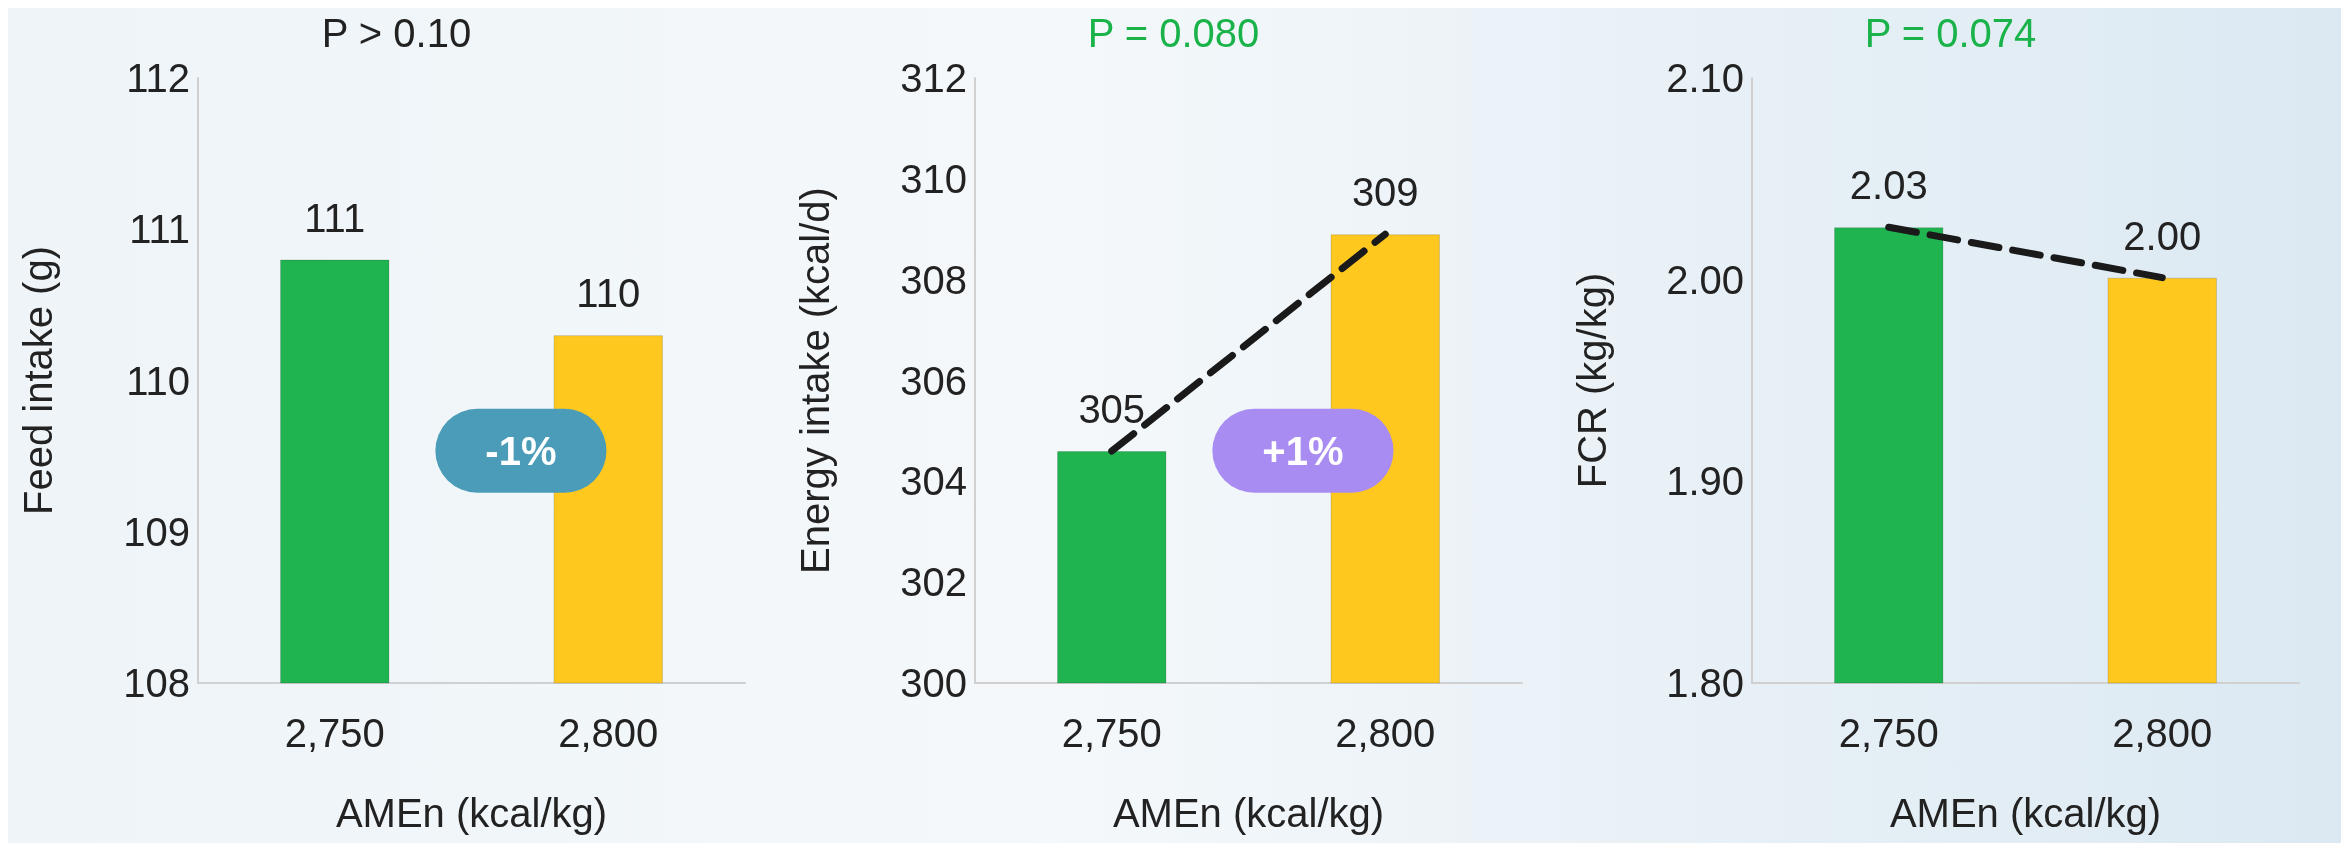  Describe the element at coordinates (1950, 33) in the screenshot. I see `chart-title: P = 0.074` at that location.